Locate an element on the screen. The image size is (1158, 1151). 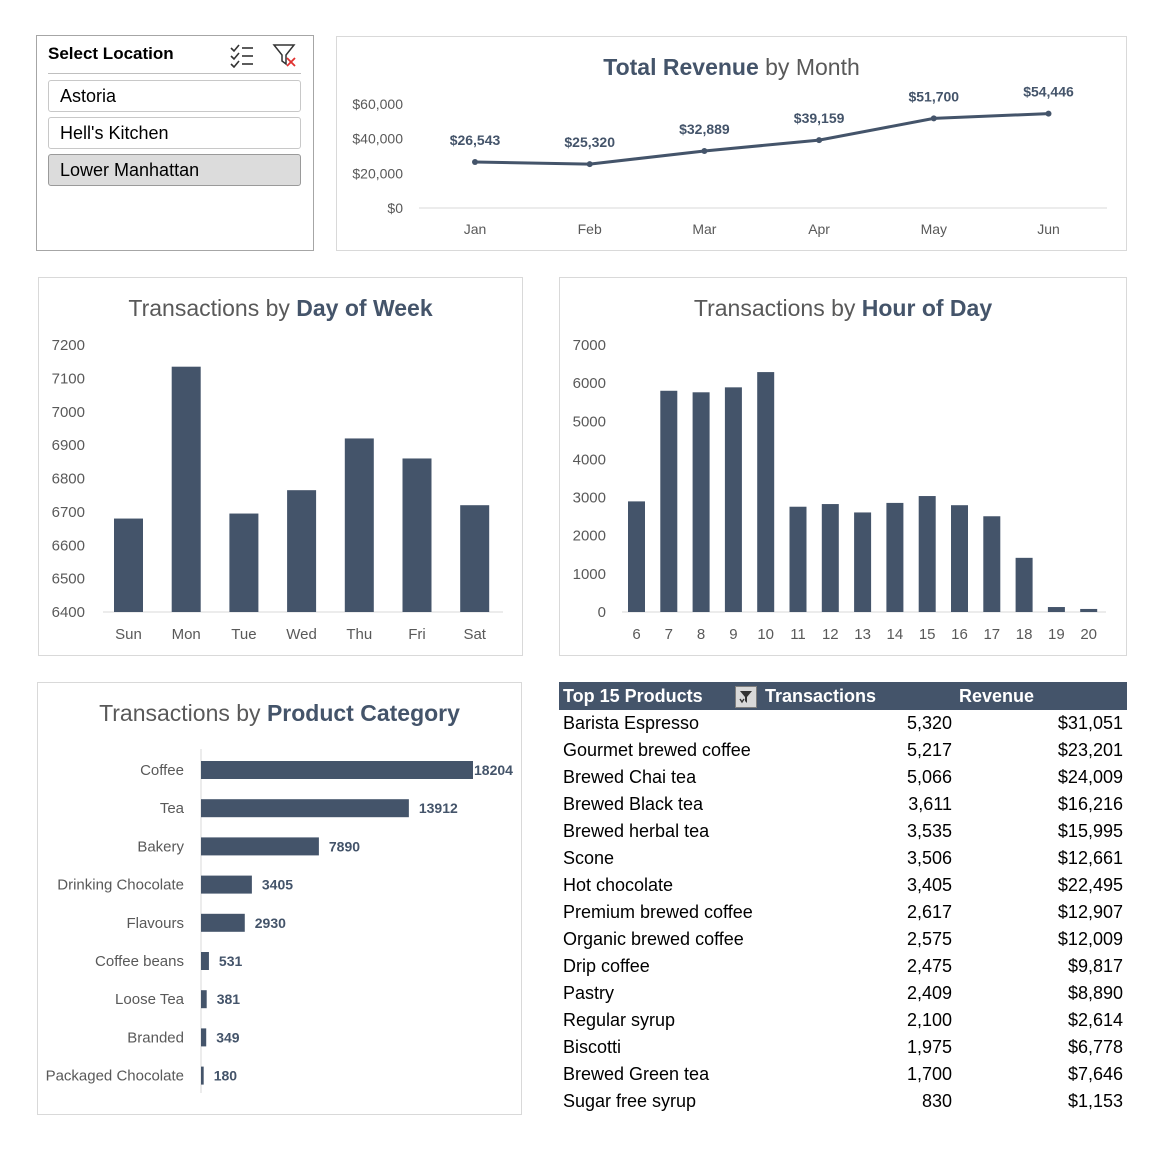
y-tick-label: 7100 is located at coordinates (68, 378).